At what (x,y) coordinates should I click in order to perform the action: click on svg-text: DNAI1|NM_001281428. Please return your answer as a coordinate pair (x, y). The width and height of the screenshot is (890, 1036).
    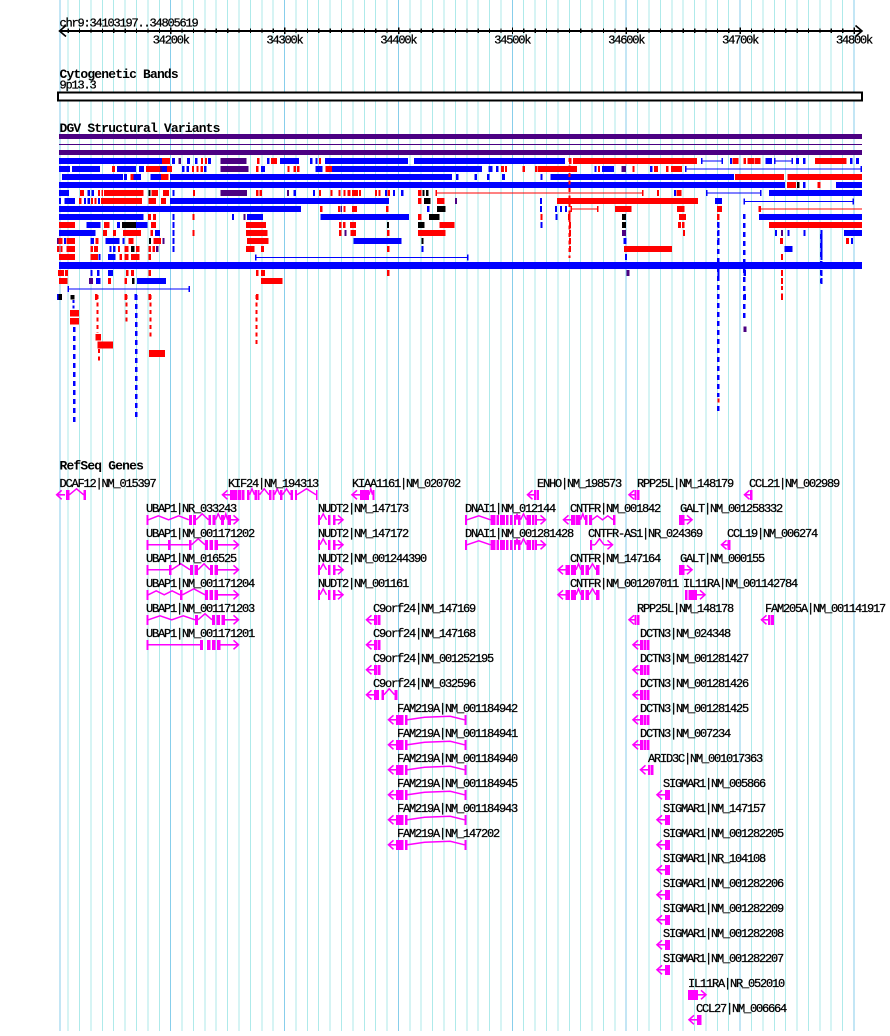
    Looking at the image, I should click on (519, 534).